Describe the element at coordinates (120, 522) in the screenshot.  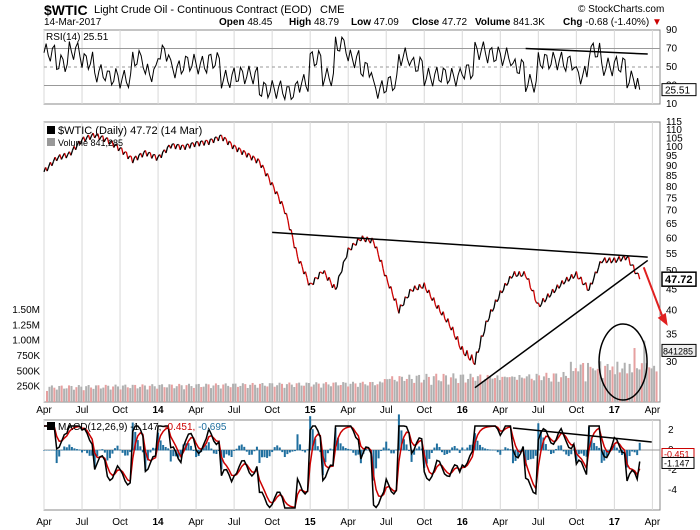
I see `x-tick-label: Oct` at that location.